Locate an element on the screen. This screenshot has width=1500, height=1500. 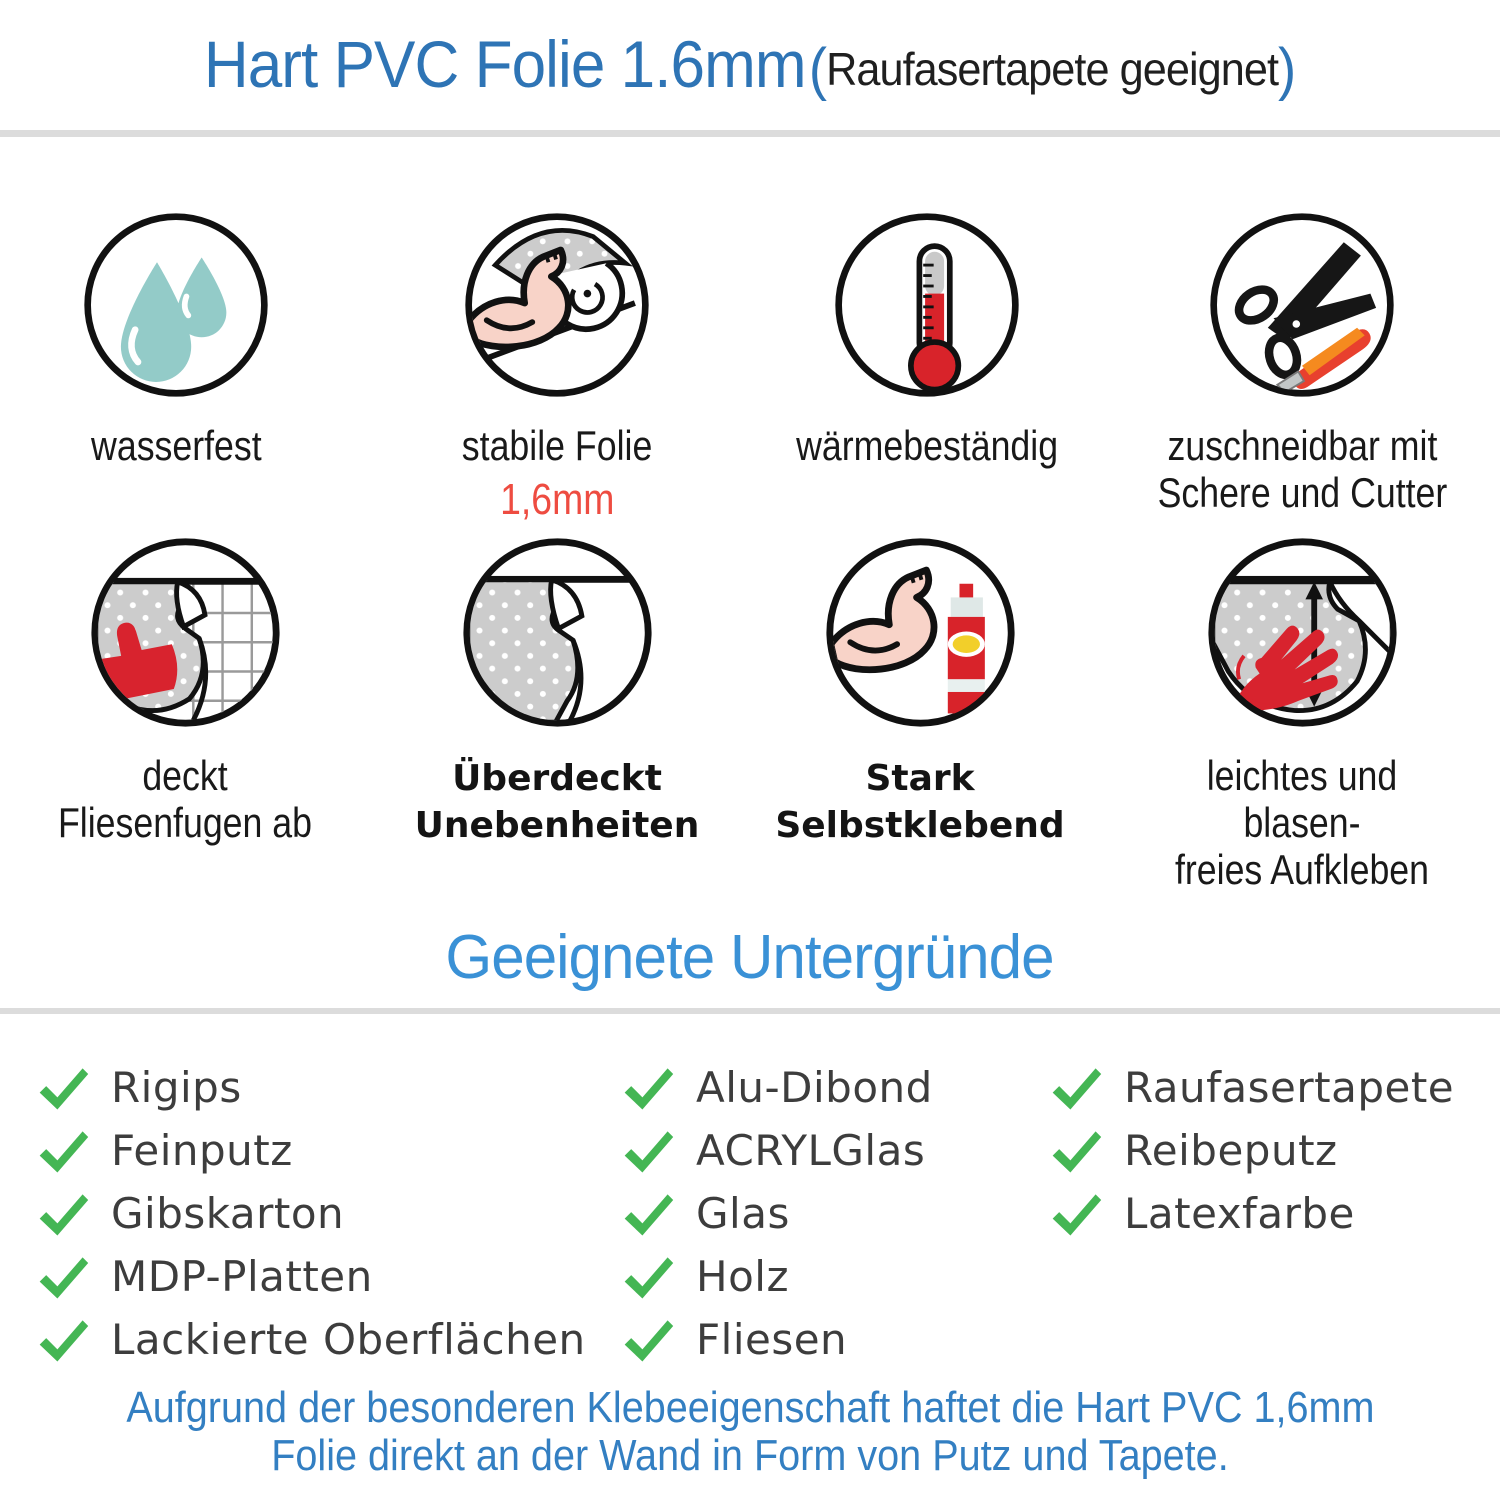
feature-strong-adhesive: Stark Selbstklebend is located at coordinates (920, 692).